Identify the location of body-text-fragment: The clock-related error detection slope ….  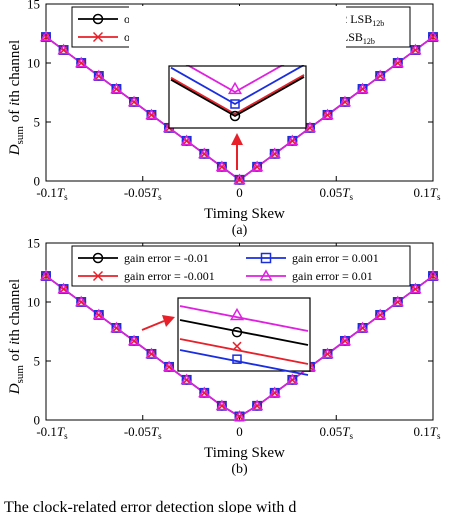
(150, 506).